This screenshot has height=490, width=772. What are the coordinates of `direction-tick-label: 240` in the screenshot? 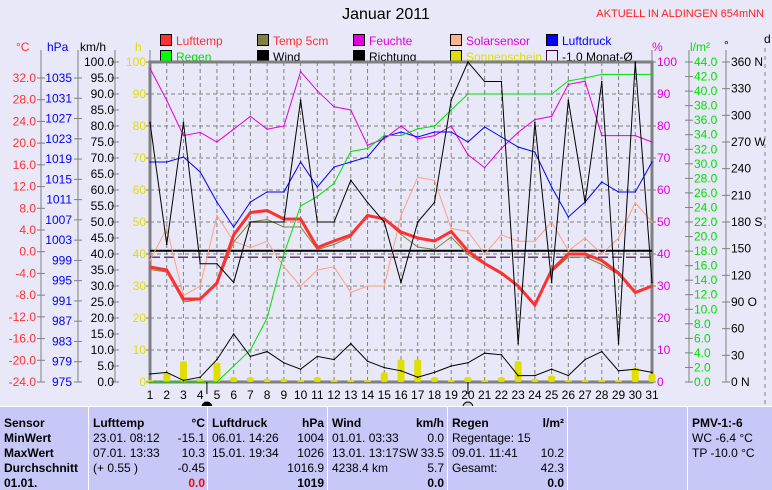 It's located at (741, 169).